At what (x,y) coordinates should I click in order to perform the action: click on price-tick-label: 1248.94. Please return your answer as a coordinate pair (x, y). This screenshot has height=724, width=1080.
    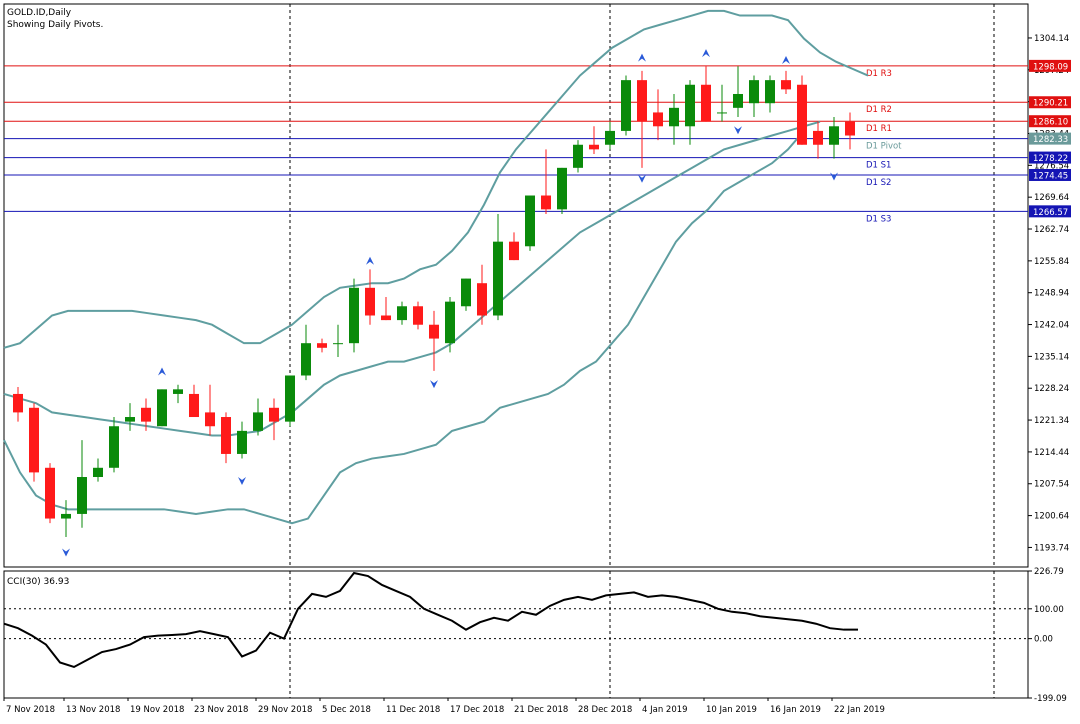
    Looking at the image, I should click on (1051, 294).